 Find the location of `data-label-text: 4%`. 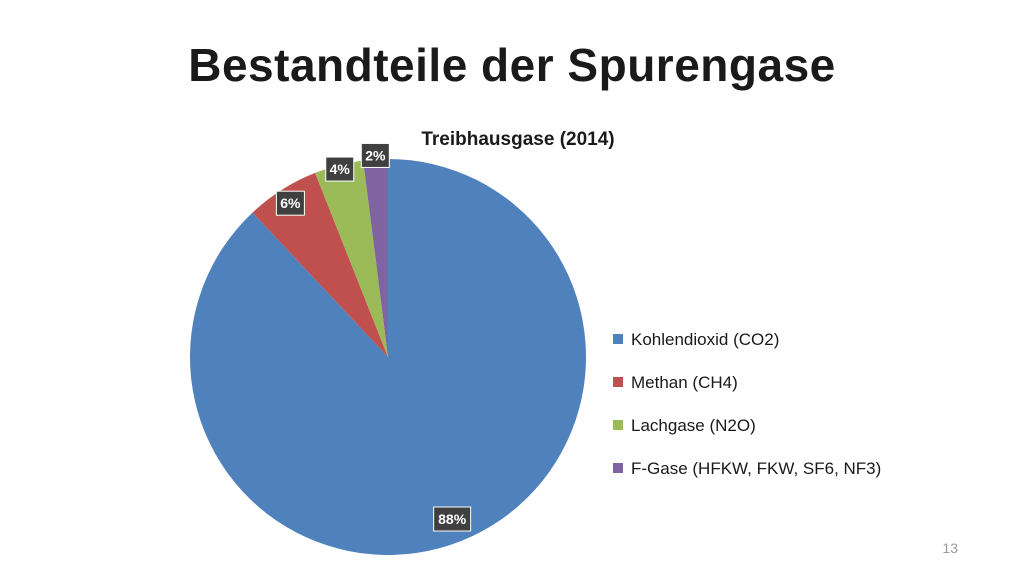

data-label-text: 4% is located at coordinates (340, 169).